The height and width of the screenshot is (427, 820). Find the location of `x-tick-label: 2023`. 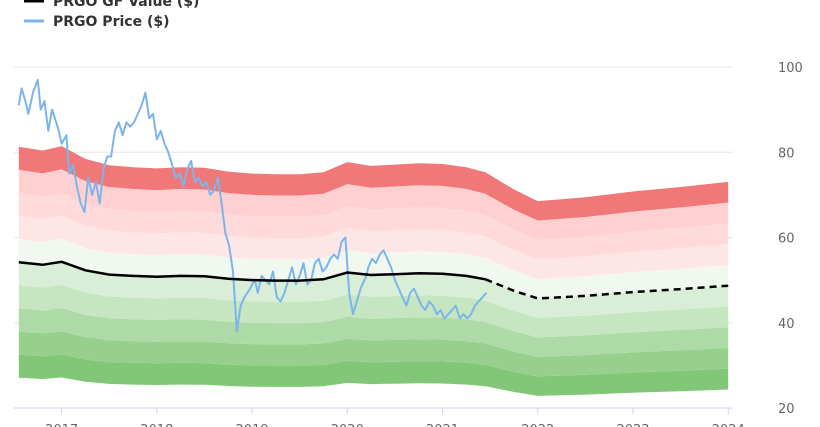

x-tick-label: 2023 is located at coordinates (632, 425).